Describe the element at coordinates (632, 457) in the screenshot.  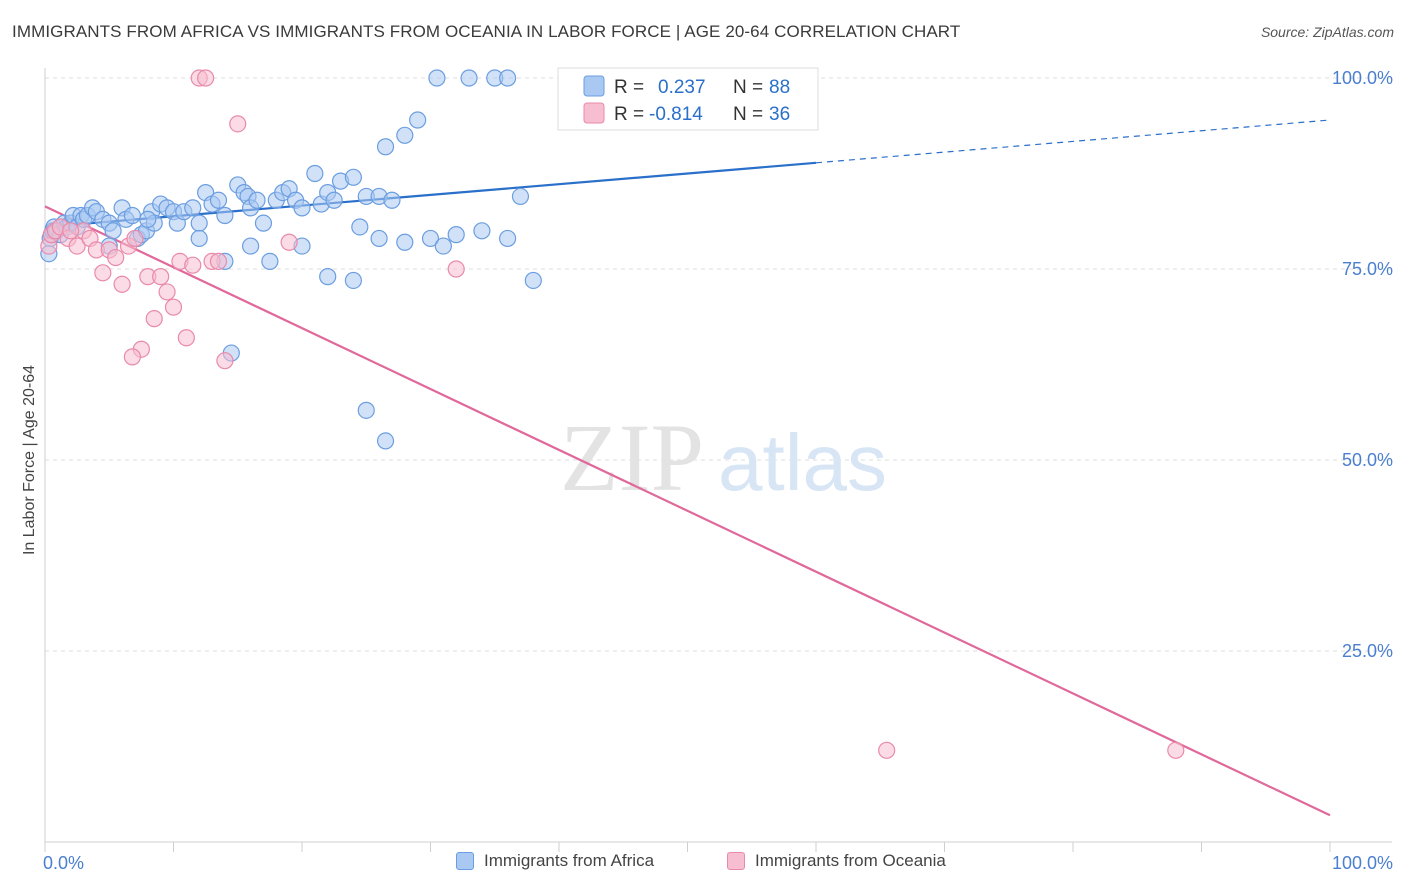
I see `watermark-zip: ZIP` at that location.